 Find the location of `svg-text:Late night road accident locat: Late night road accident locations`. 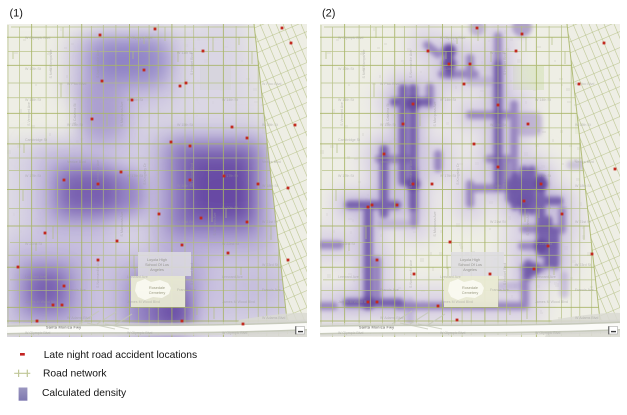

svg-text:Late night road accident locat: Late night road accident locations is located at coordinates (120, 355).